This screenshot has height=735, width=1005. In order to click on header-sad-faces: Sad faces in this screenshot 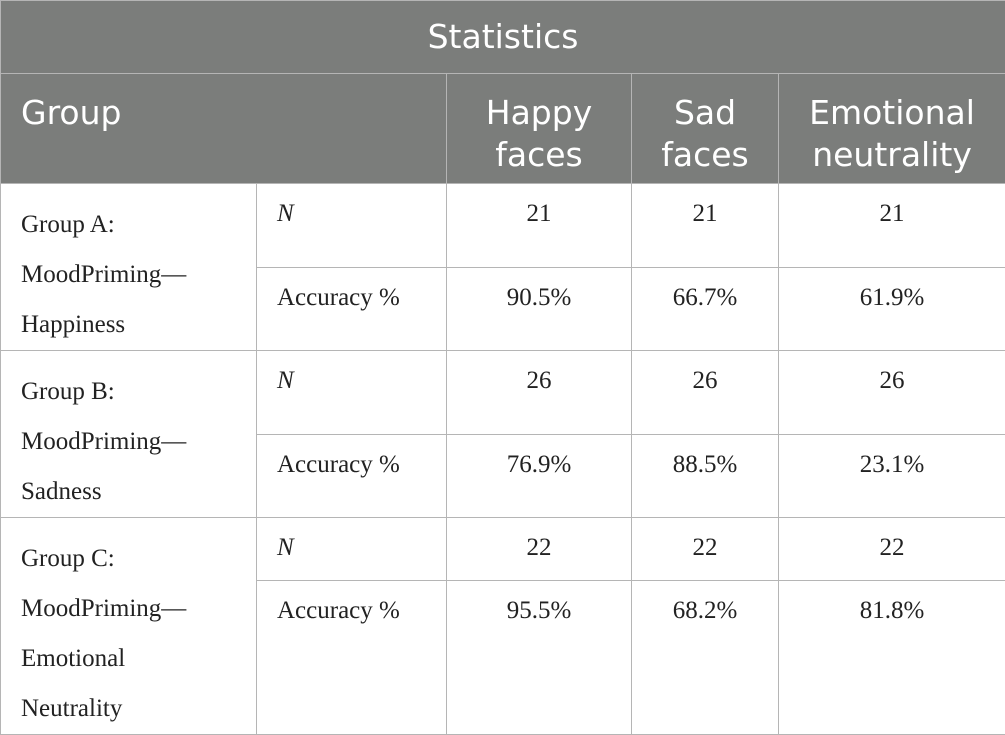, I will do `click(705, 128)`.